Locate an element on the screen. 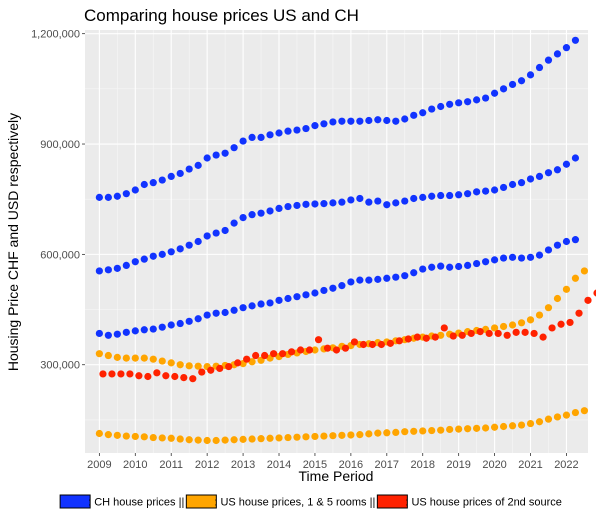 The height and width of the screenshot is (515, 596). y-tick-label: 1,200,000 is located at coordinates (55, 35).